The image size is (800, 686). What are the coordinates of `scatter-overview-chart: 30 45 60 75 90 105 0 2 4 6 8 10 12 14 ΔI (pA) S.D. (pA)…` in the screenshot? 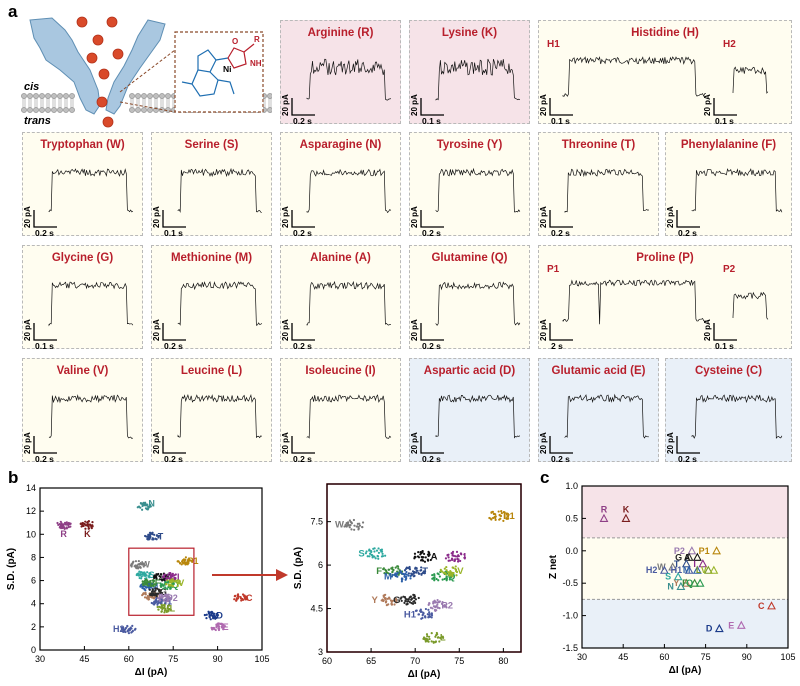 It's located at (138, 580).